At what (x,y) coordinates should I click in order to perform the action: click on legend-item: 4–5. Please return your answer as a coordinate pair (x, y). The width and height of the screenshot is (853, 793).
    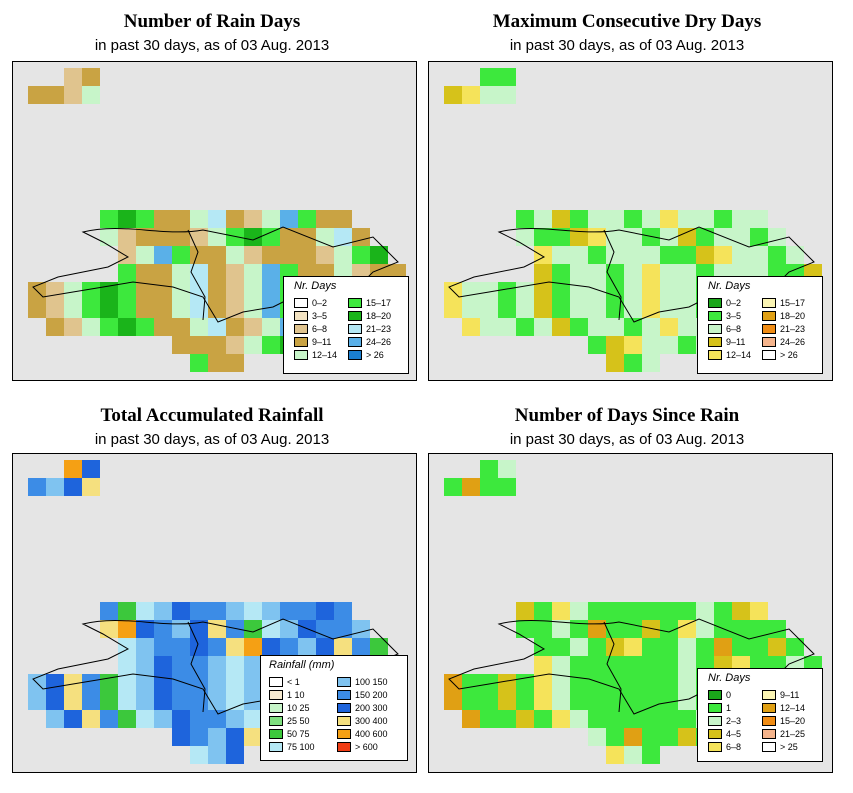
    Looking at the image, I should click on (724, 734).